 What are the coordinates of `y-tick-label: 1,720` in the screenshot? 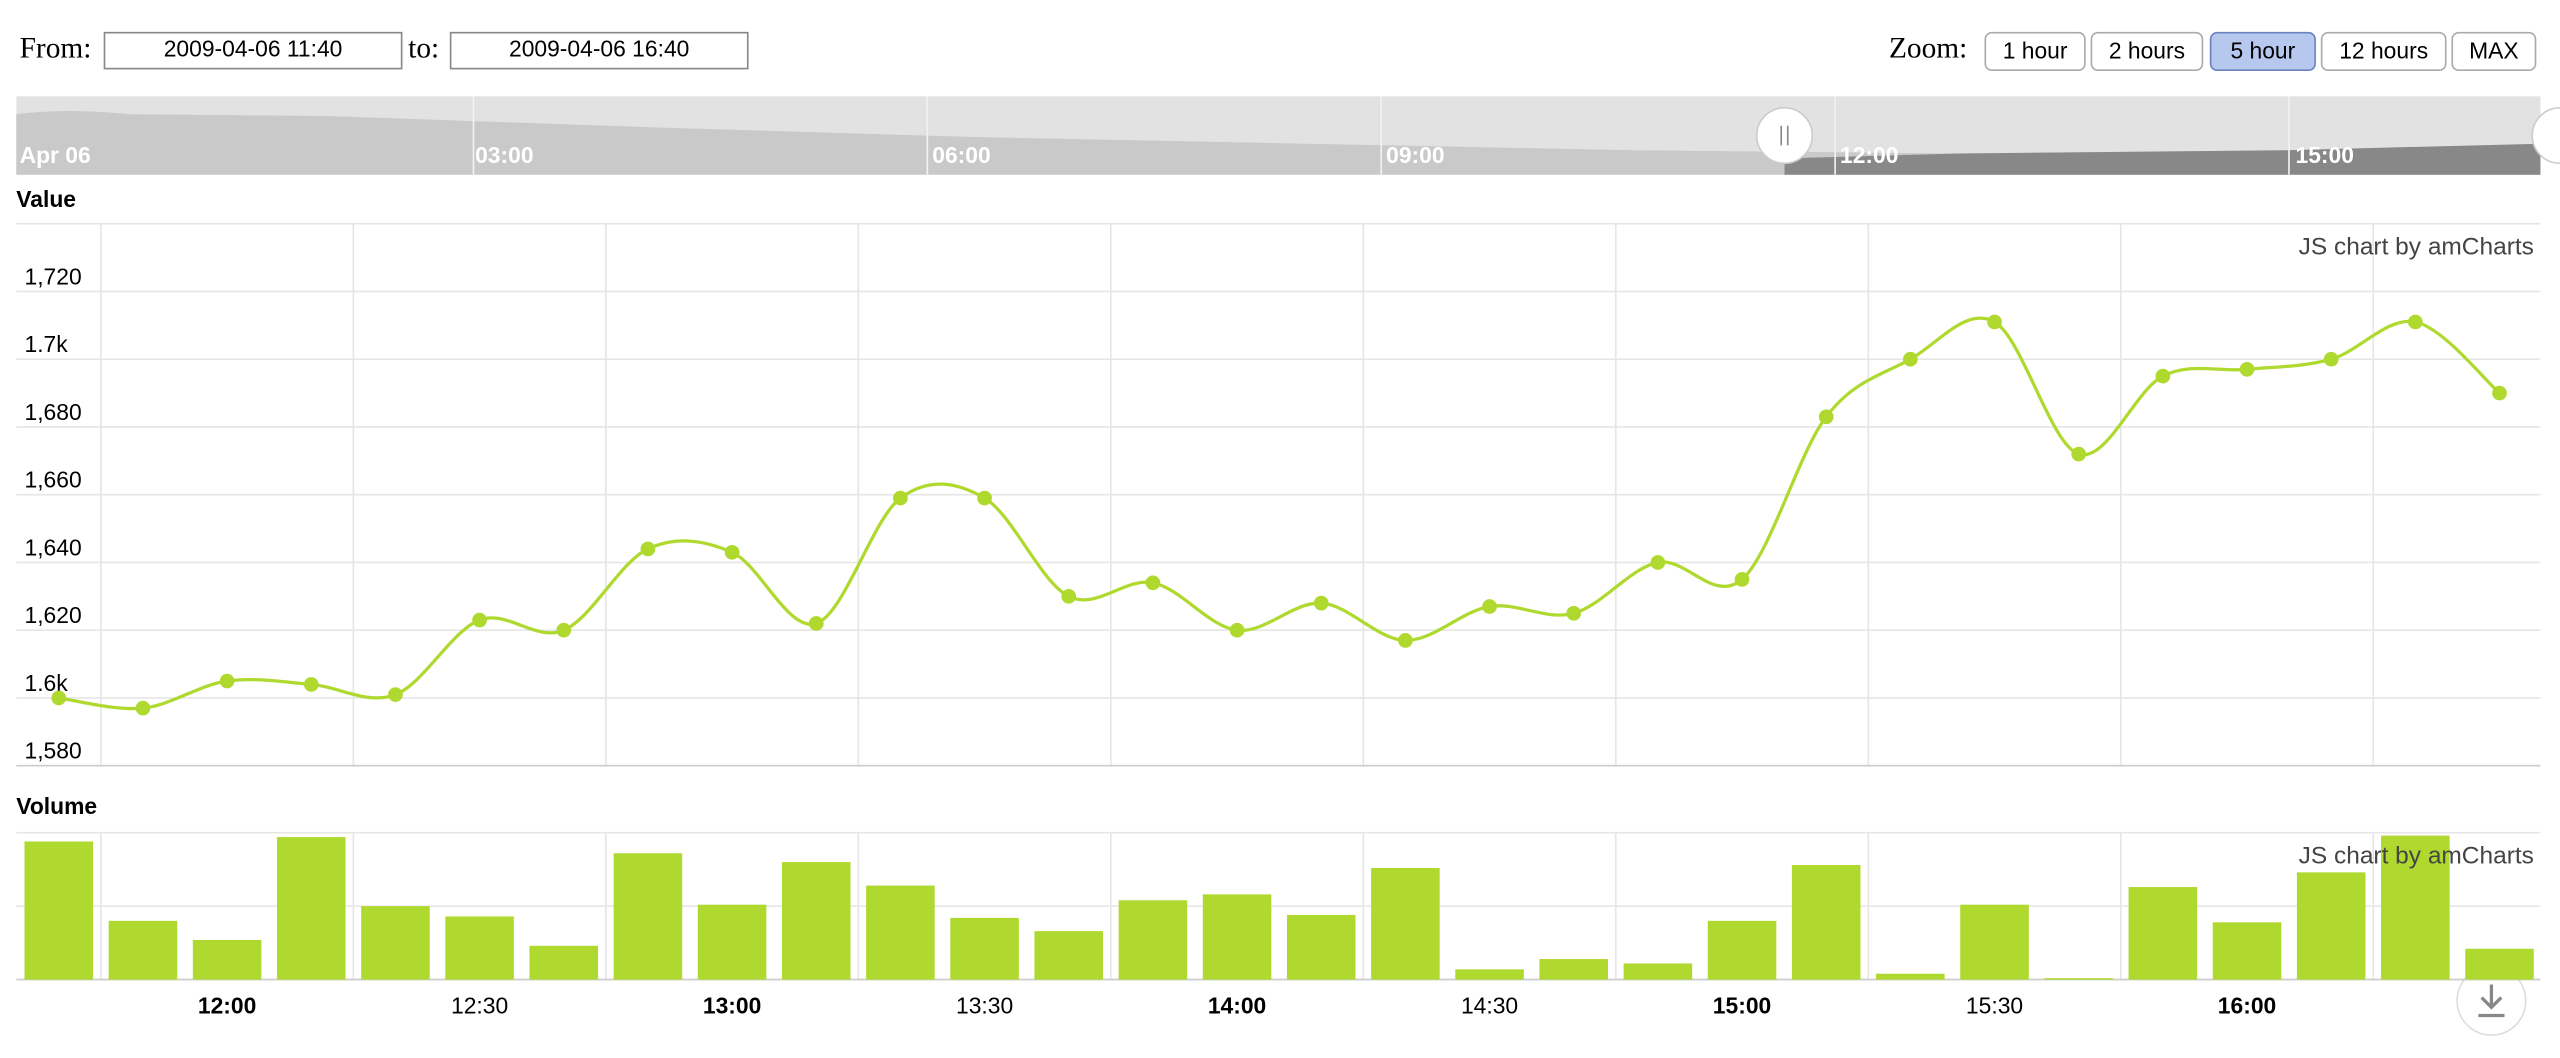 It's located at (52, 276).